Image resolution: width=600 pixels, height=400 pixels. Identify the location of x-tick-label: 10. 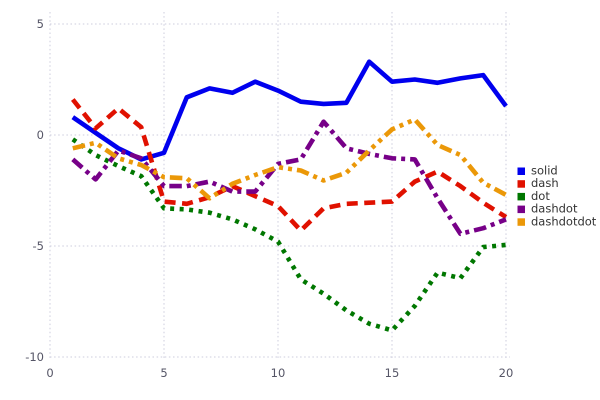
(278, 373).